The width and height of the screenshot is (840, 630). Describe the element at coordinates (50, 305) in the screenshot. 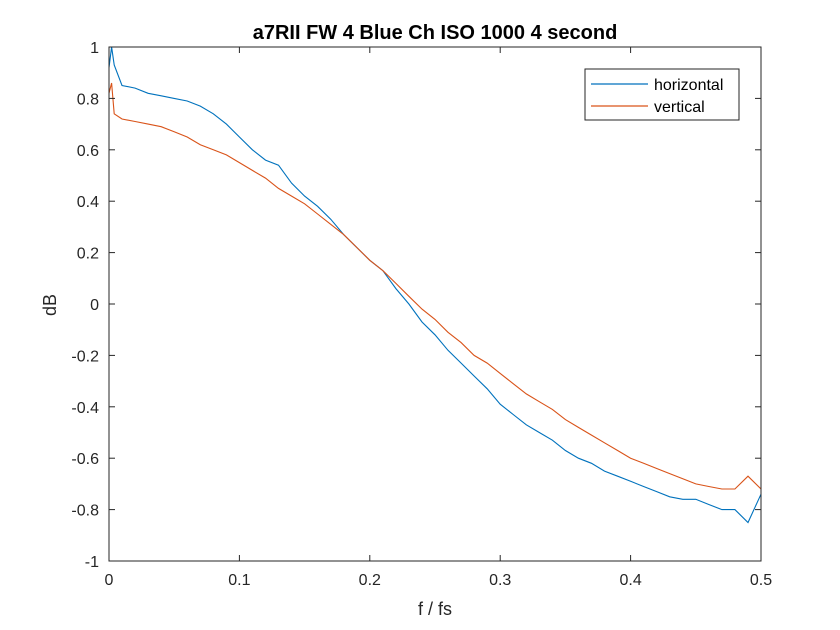

I see `y-axis-label: dB` at that location.